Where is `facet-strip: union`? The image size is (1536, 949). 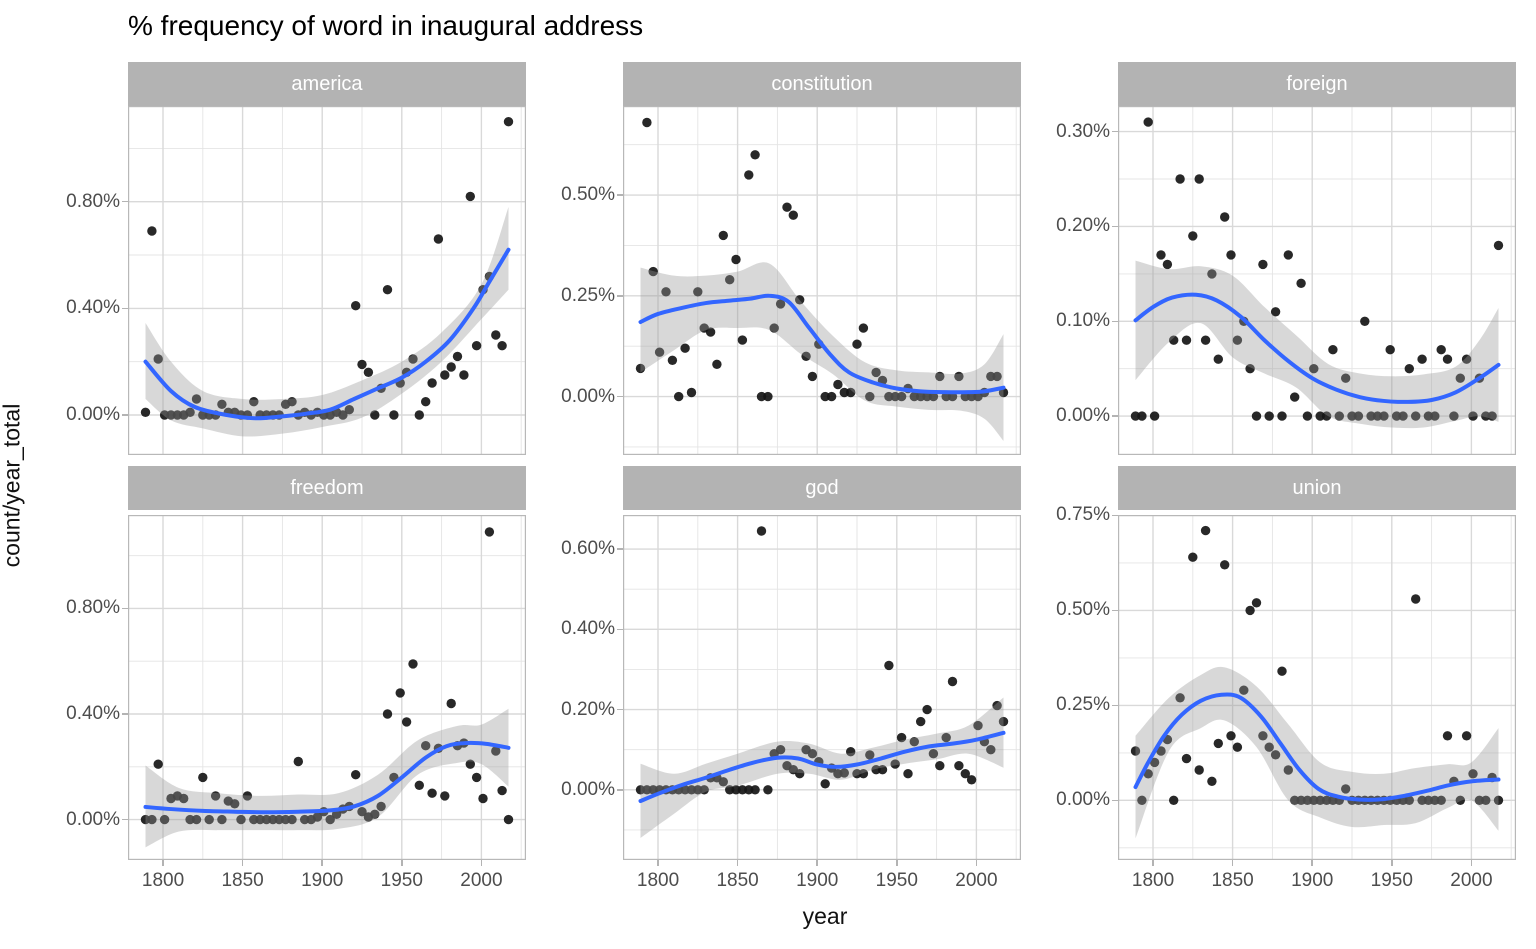
facet-strip: union is located at coordinates (1317, 488).